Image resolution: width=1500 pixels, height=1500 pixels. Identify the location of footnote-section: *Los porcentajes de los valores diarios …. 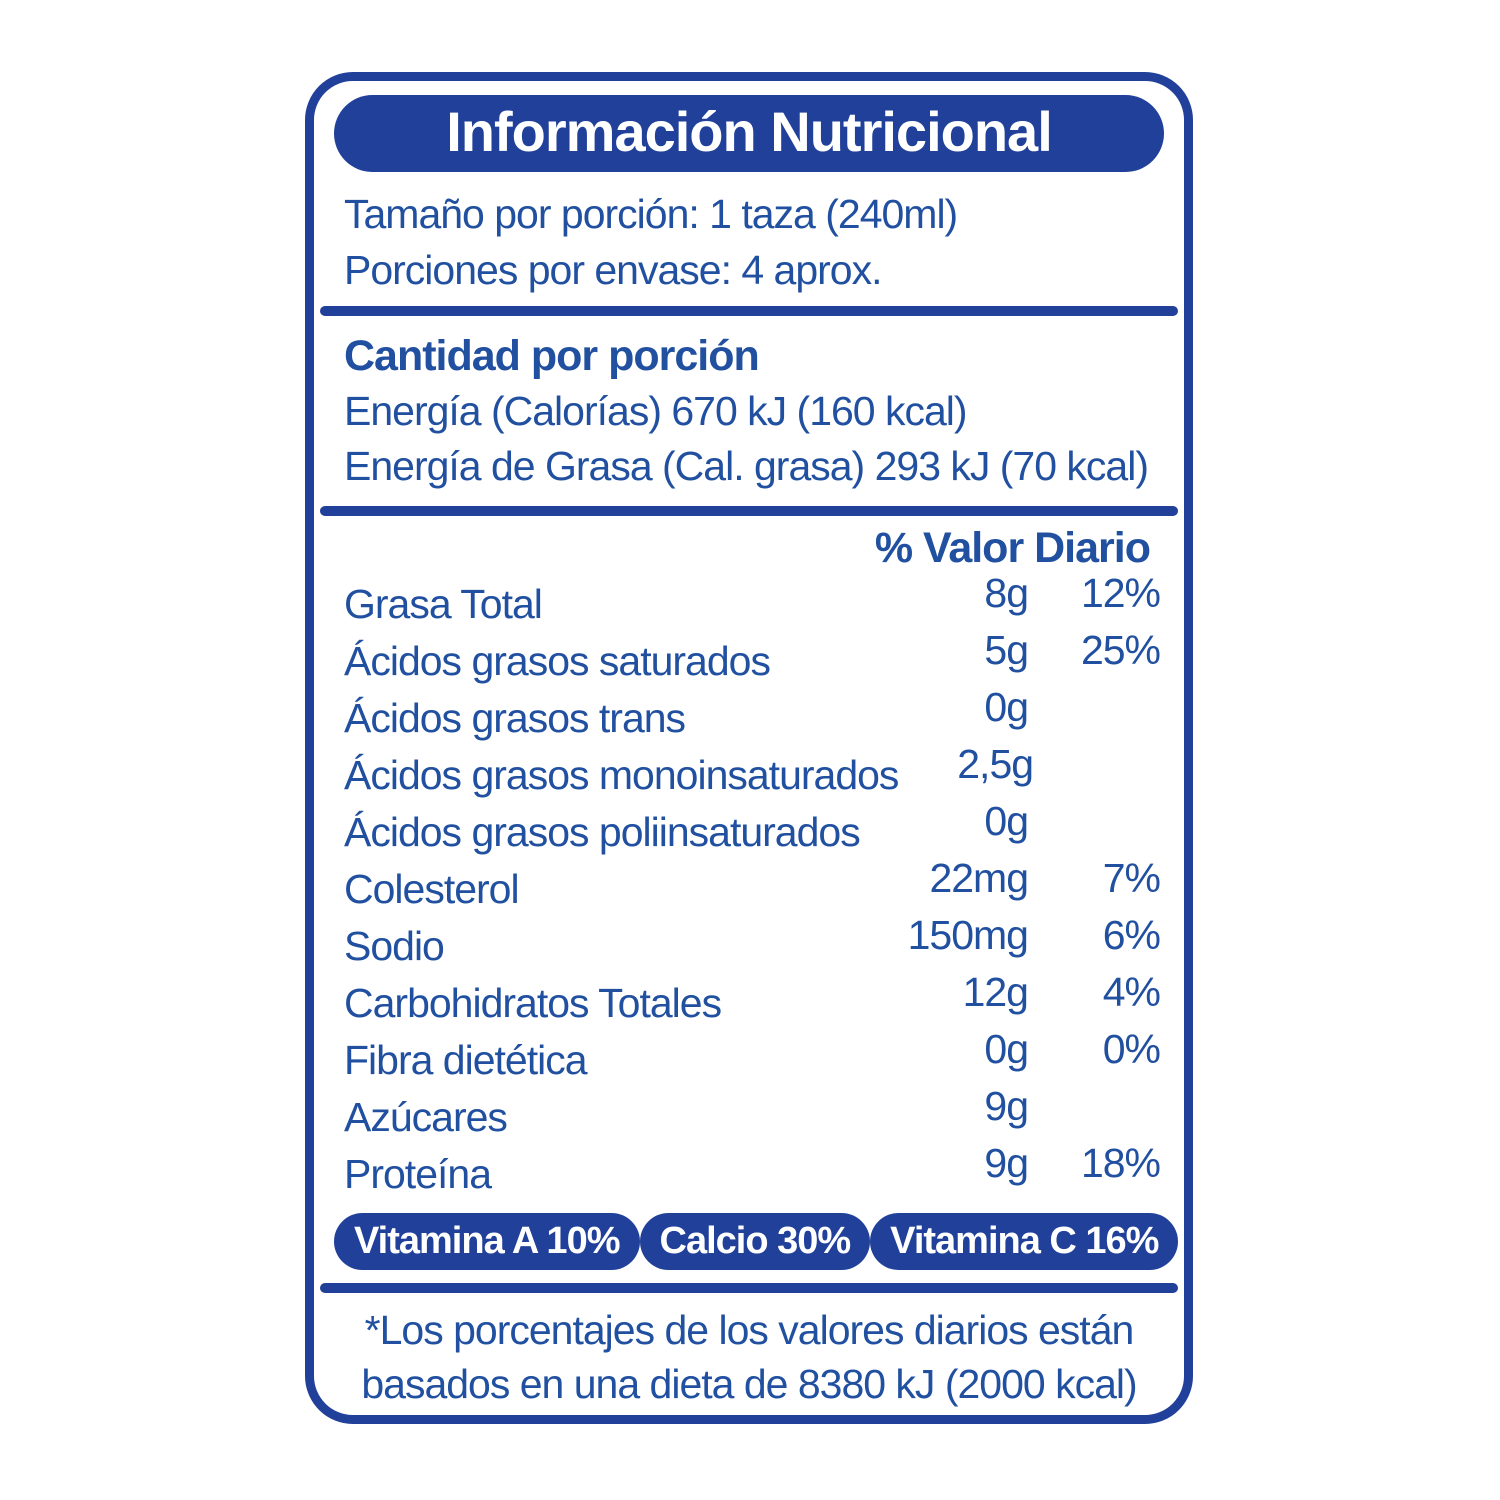
(749, 1357).